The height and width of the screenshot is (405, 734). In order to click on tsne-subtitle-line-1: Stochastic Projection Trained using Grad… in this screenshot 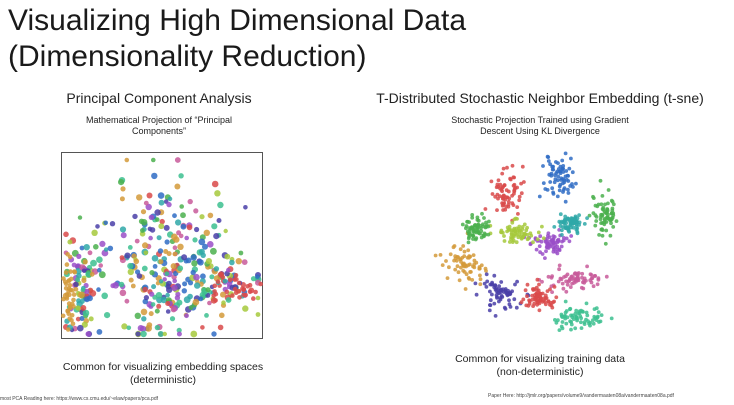, I will do `click(540, 120)`.